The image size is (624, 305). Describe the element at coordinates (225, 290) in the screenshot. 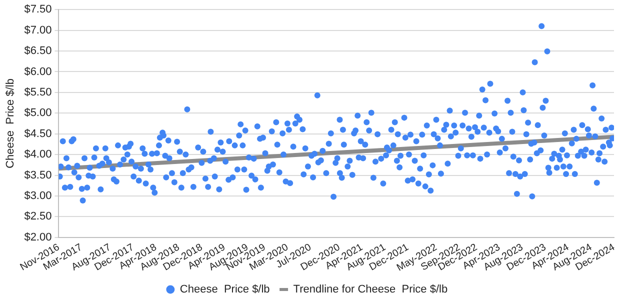

I see `legend-label: Cheese Price $/lb` at that location.